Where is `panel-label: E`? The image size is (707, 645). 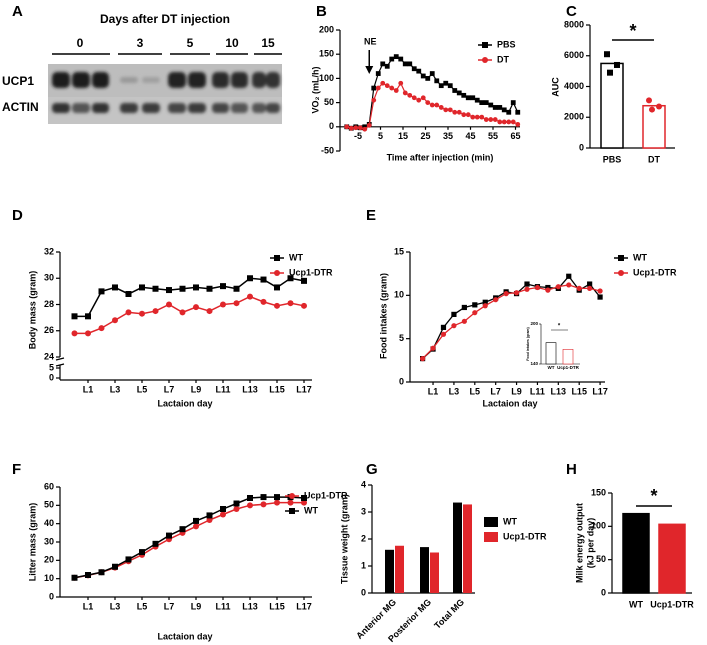
panel-label: E is located at coordinates (371, 215).